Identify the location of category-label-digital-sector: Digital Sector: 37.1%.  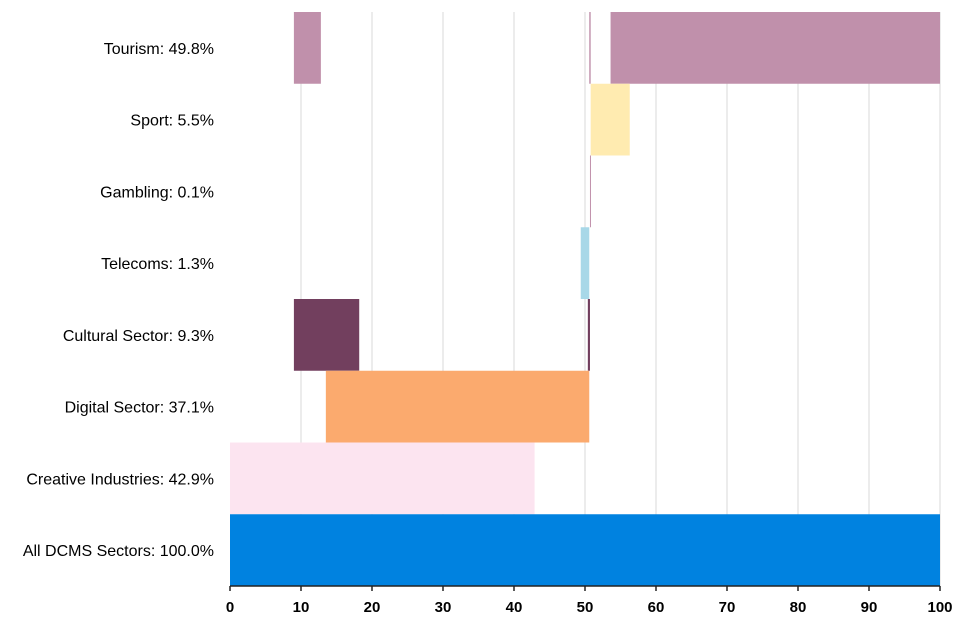
(139, 408).